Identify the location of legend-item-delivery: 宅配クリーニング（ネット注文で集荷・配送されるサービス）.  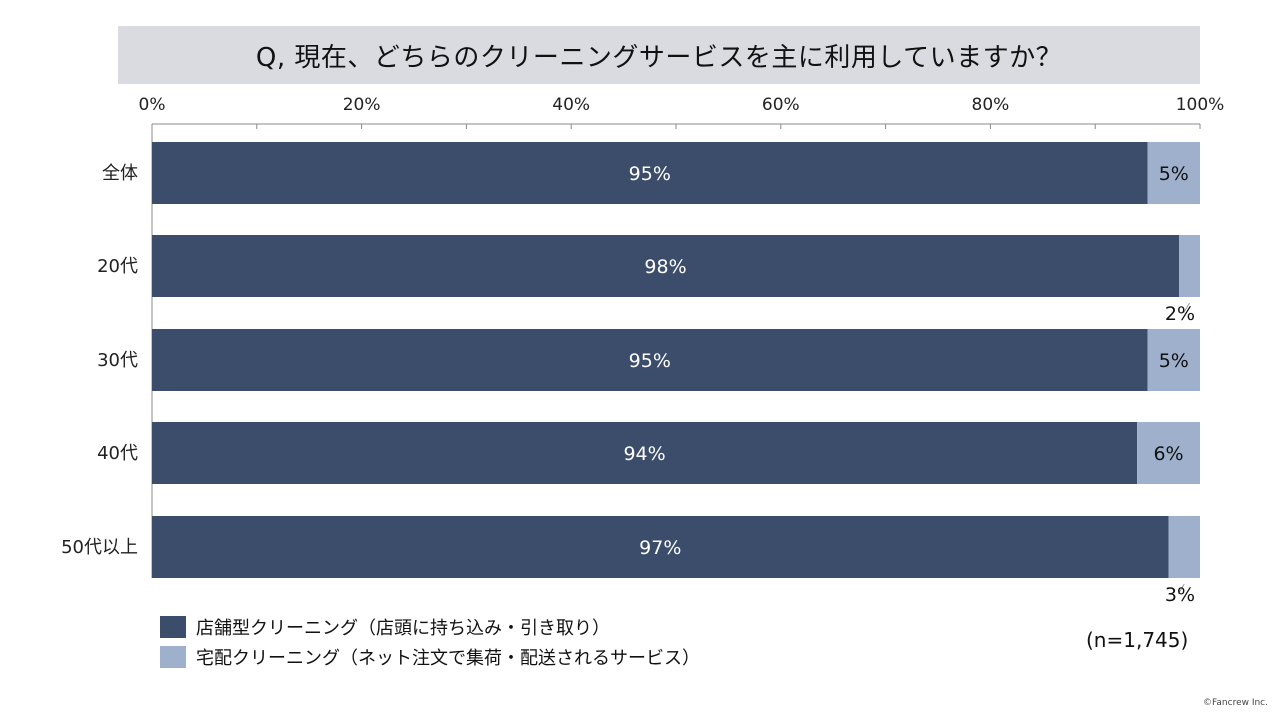
(430, 657).